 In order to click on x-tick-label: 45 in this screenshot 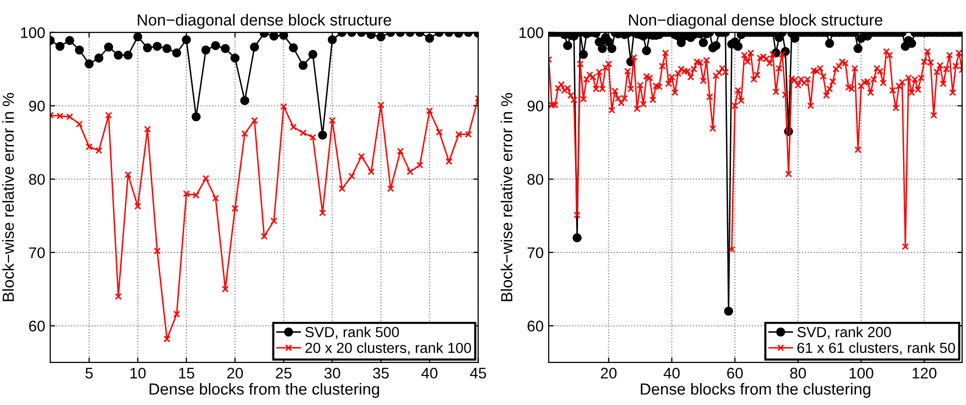, I will do `click(478, 373)`.